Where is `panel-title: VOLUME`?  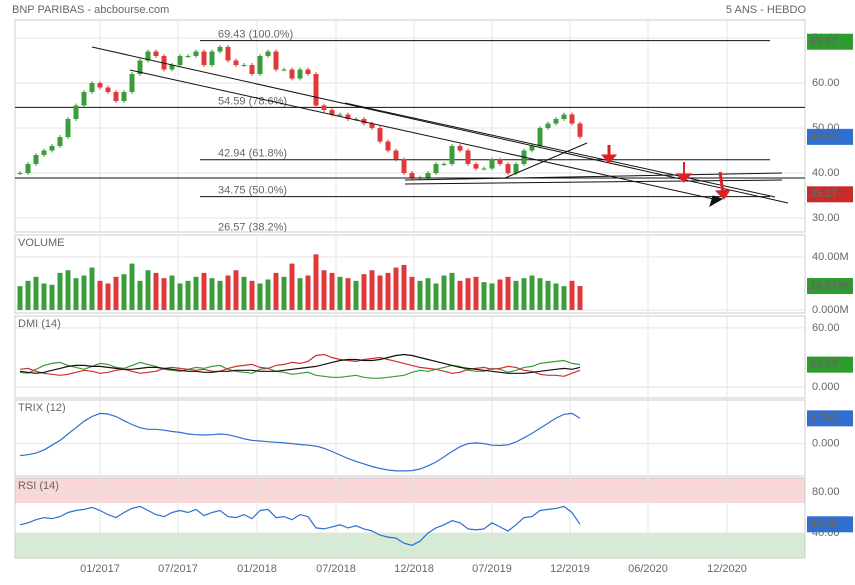 panel-title: VOLUME is located at coordinates (41, 243).